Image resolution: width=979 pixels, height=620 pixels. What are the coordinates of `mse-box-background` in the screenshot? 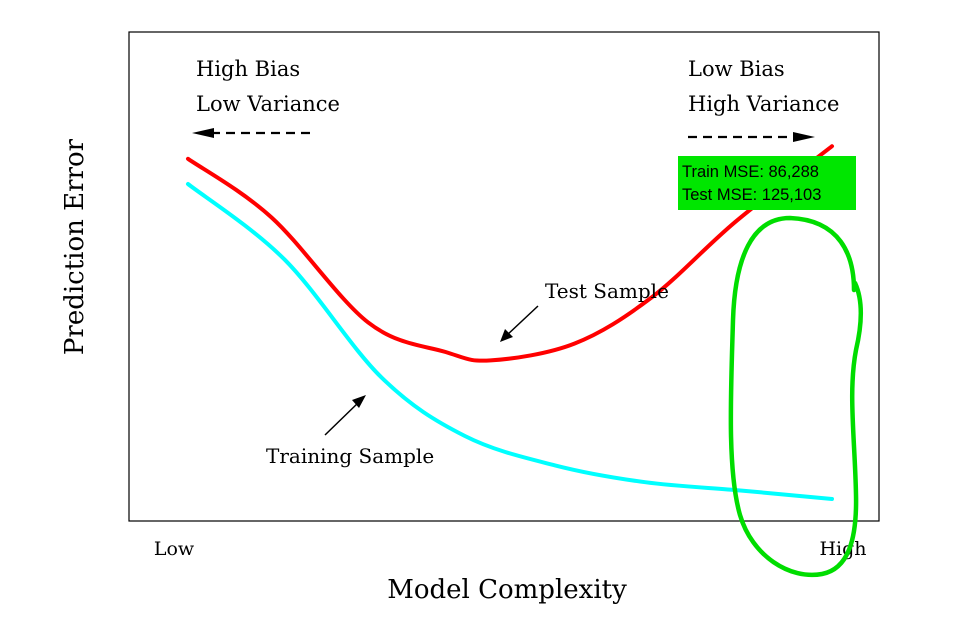 It's located at (767, 183).